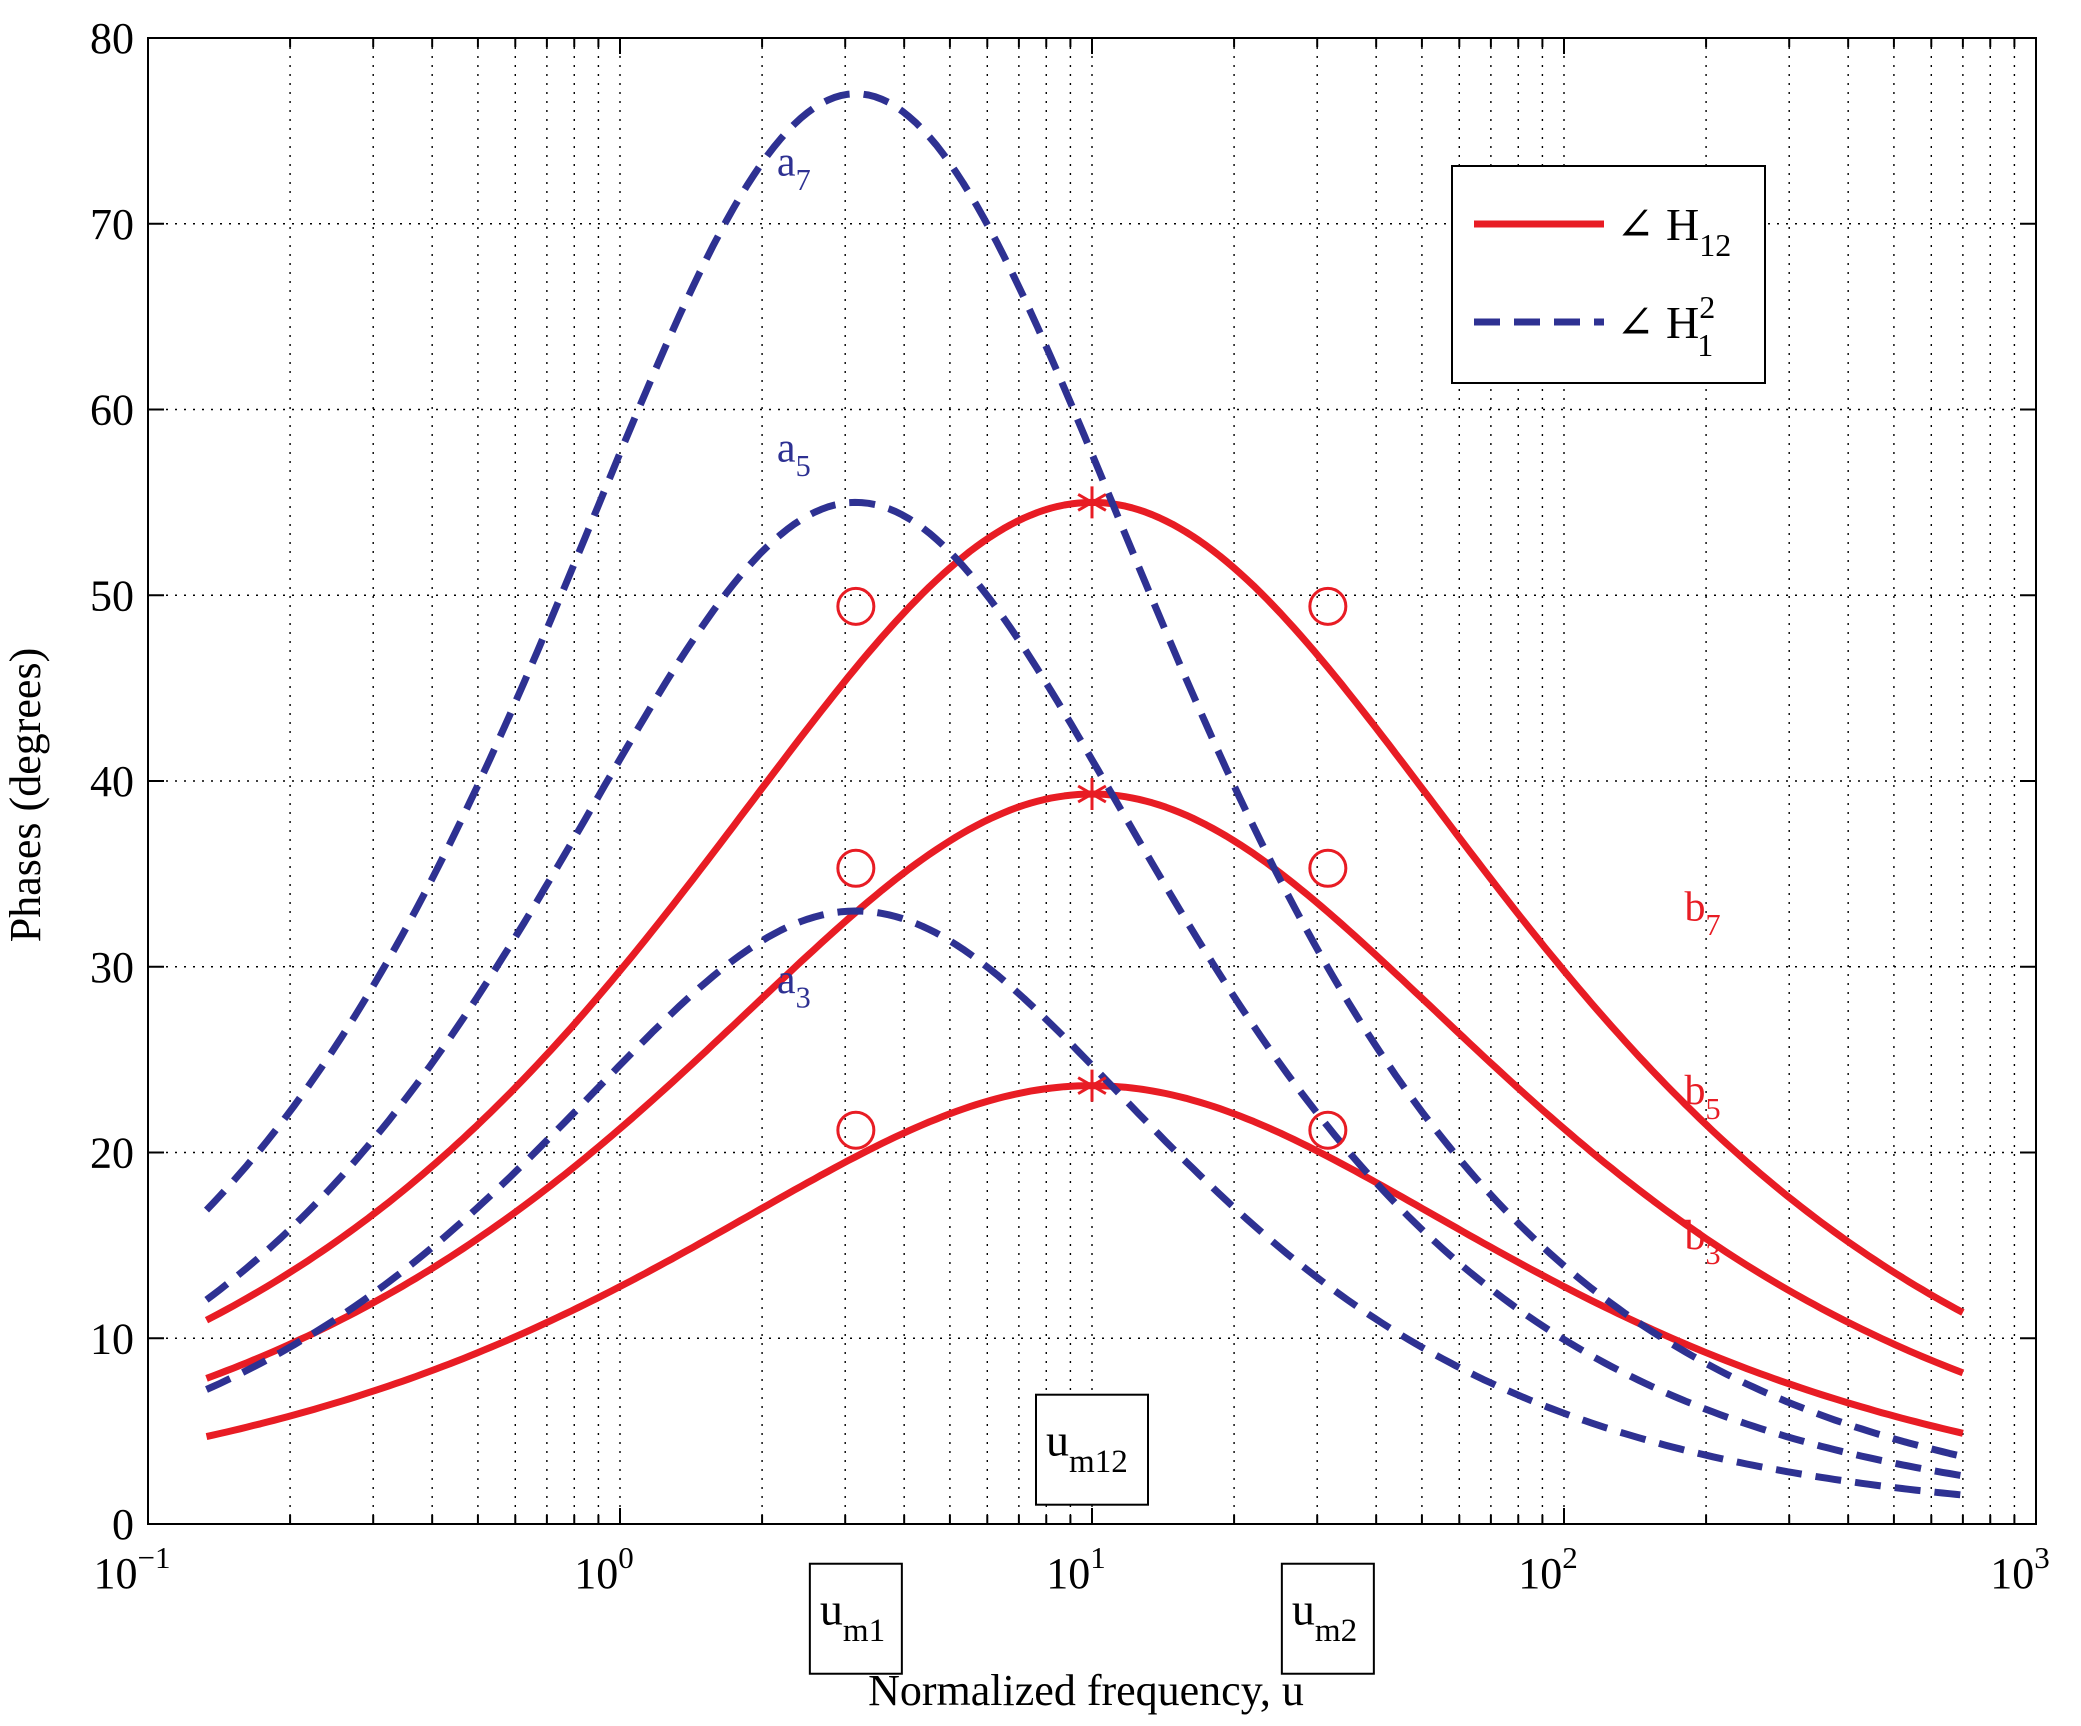  What do you see at coordinates (1702, 1097) in the screenshot?
I see `curve-label-b5: b5` at bounding box center [1702, 1097].